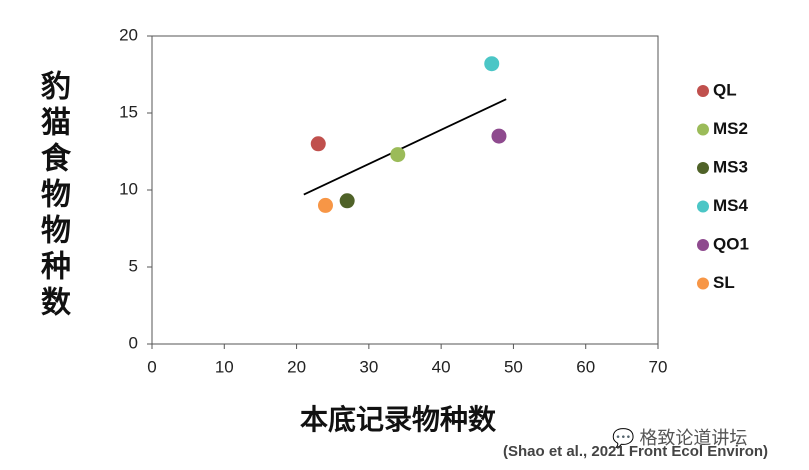 The height and width of the screenshot is (470, 809). What do you see at coordinates (585, 366) in the screenshot?
I see `x-tick-label: 60` at bounding box center [585, 366].